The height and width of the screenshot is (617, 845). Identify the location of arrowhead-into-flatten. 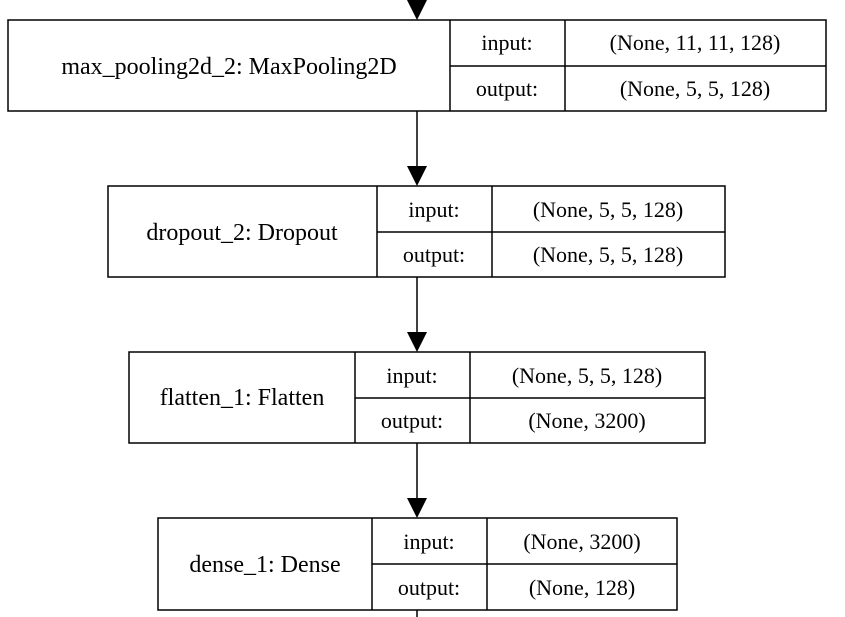
(417, 342).